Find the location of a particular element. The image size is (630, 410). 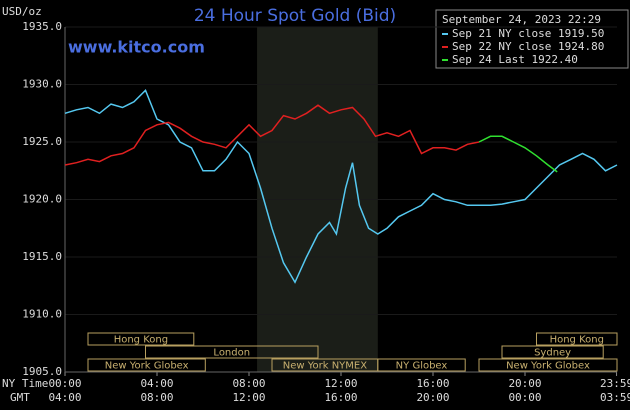

y-tick-label: 1920.0 is located at coordinates (42, 199).